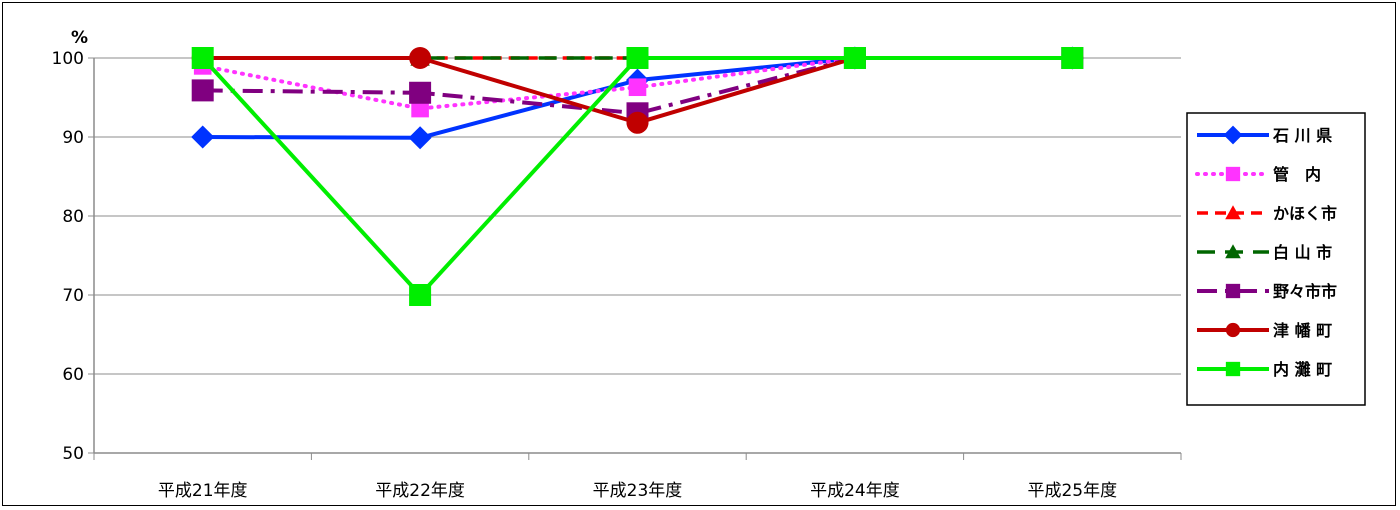 The height and width of the screenshot is (510, 1400). I want to click on legend-label: 野々市市, so click(1305, 291).